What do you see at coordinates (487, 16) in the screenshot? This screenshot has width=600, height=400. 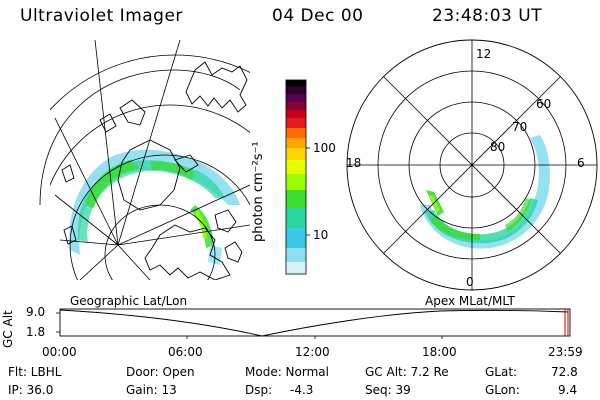 I see `time-label: 23:48:03 UT` at bounding box center [487, 16].